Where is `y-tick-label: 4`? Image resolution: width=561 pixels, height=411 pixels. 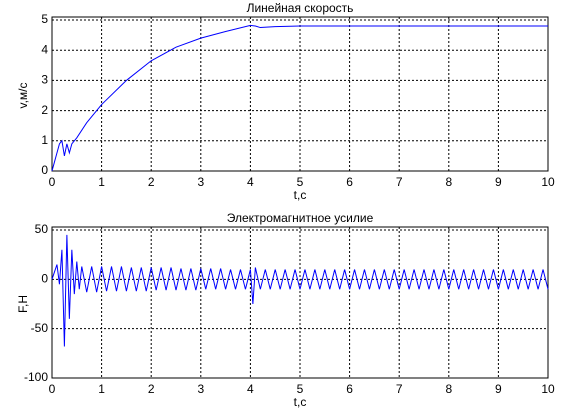
y-tick-label: 4 is located at coordinates (44, 49).